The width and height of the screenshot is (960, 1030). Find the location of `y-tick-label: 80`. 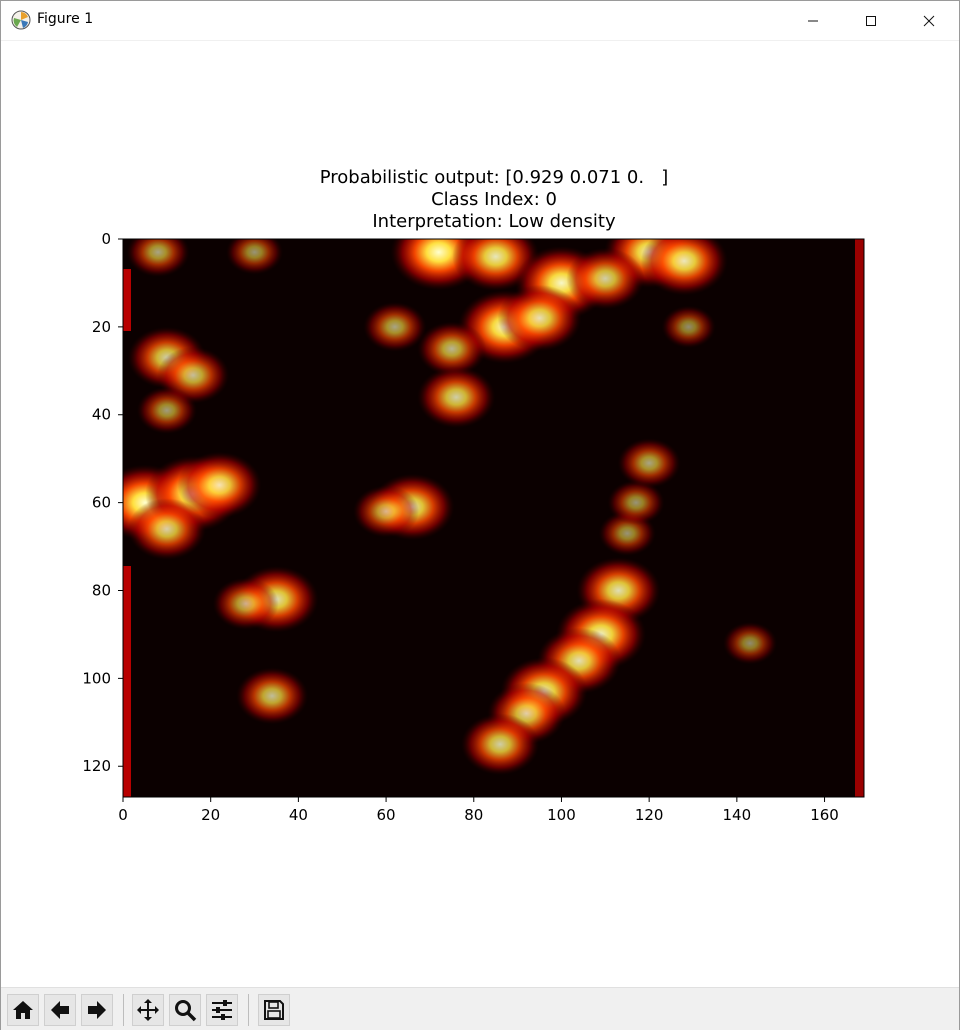

y-tick-label: 80 is located at coordinates (101, 590).